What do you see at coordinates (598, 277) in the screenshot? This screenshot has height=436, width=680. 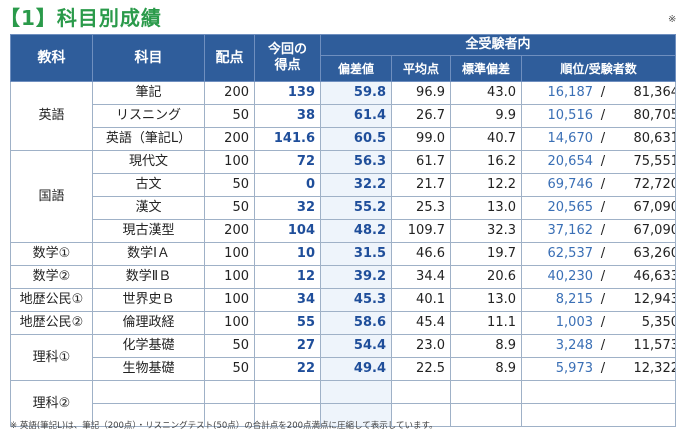 I see `rank-cell: 40,230 / 46,633` at bounding box center [598, 277].